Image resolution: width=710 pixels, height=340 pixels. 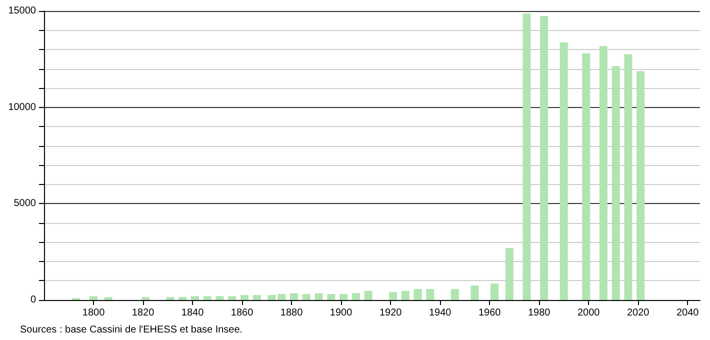 I want to click on x-tick-label: 1960, so click(x=490, y=313).